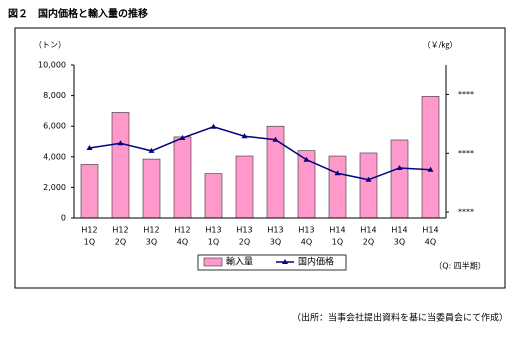 The height and width of the screenshot is (339, 521). Describe the element at coordinates (54, 95) in the screenshot. I see `y-tick-label: 8,000` at that location.